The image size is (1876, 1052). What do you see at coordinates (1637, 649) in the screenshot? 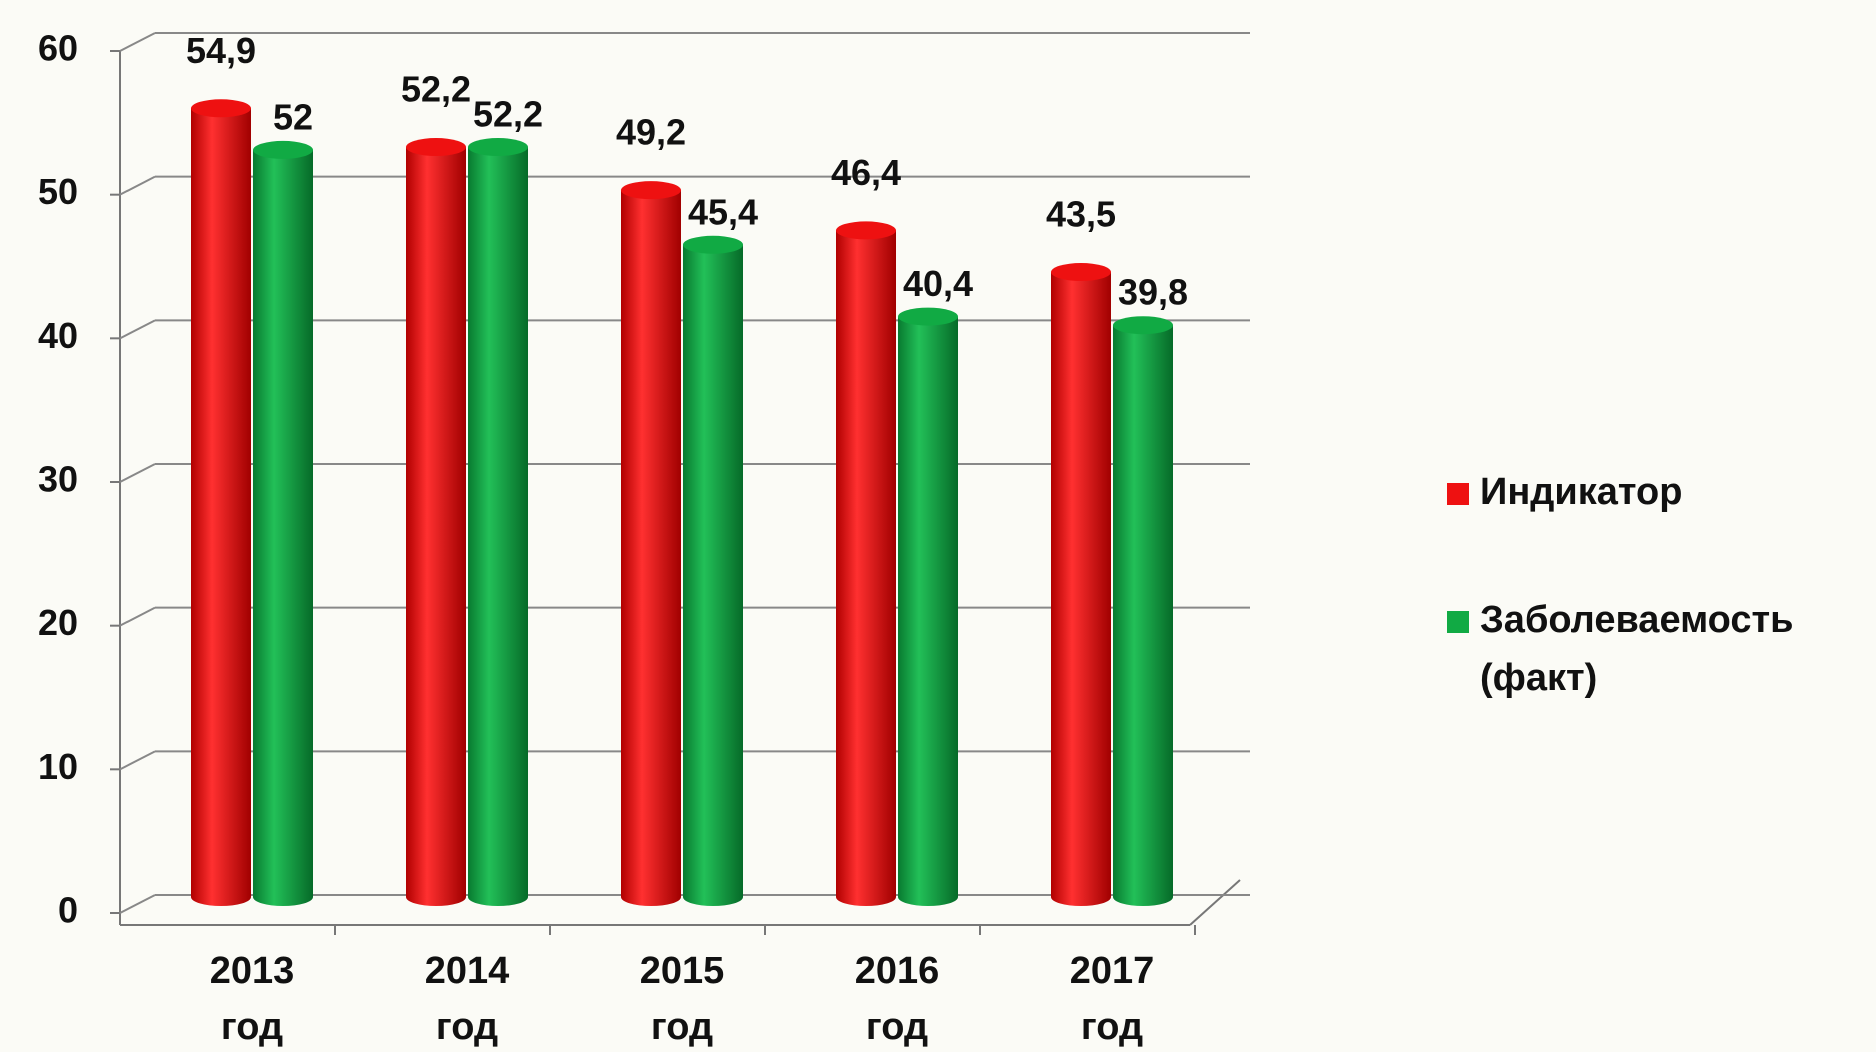
I see `legend-label: Заболеваемость (факт)` at bounding box center [1637, 649].